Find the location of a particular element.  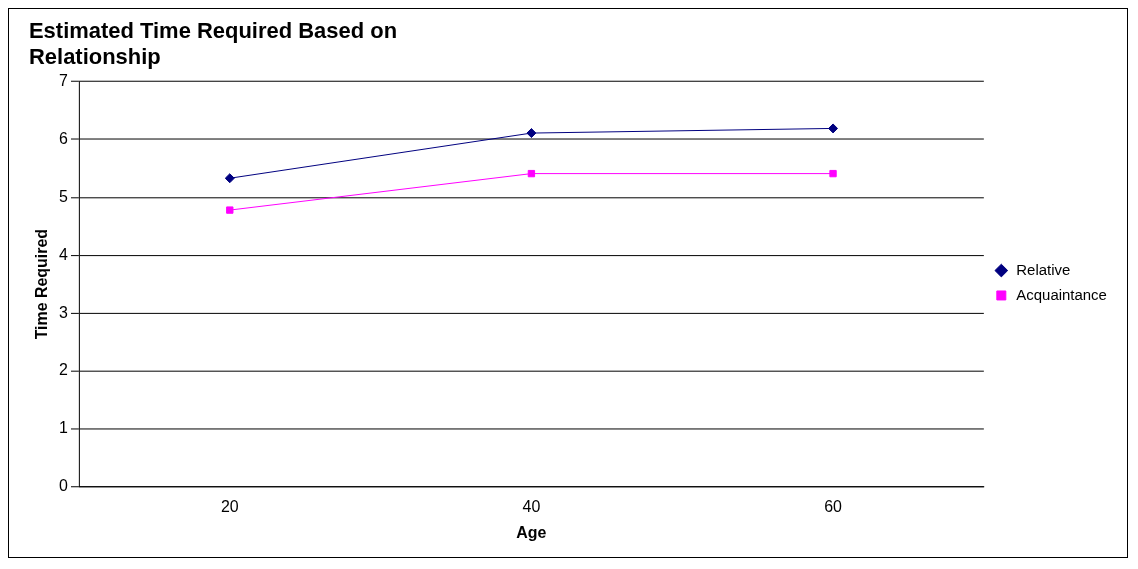

legend-label: Relative is located at coordinates (1043, 269).